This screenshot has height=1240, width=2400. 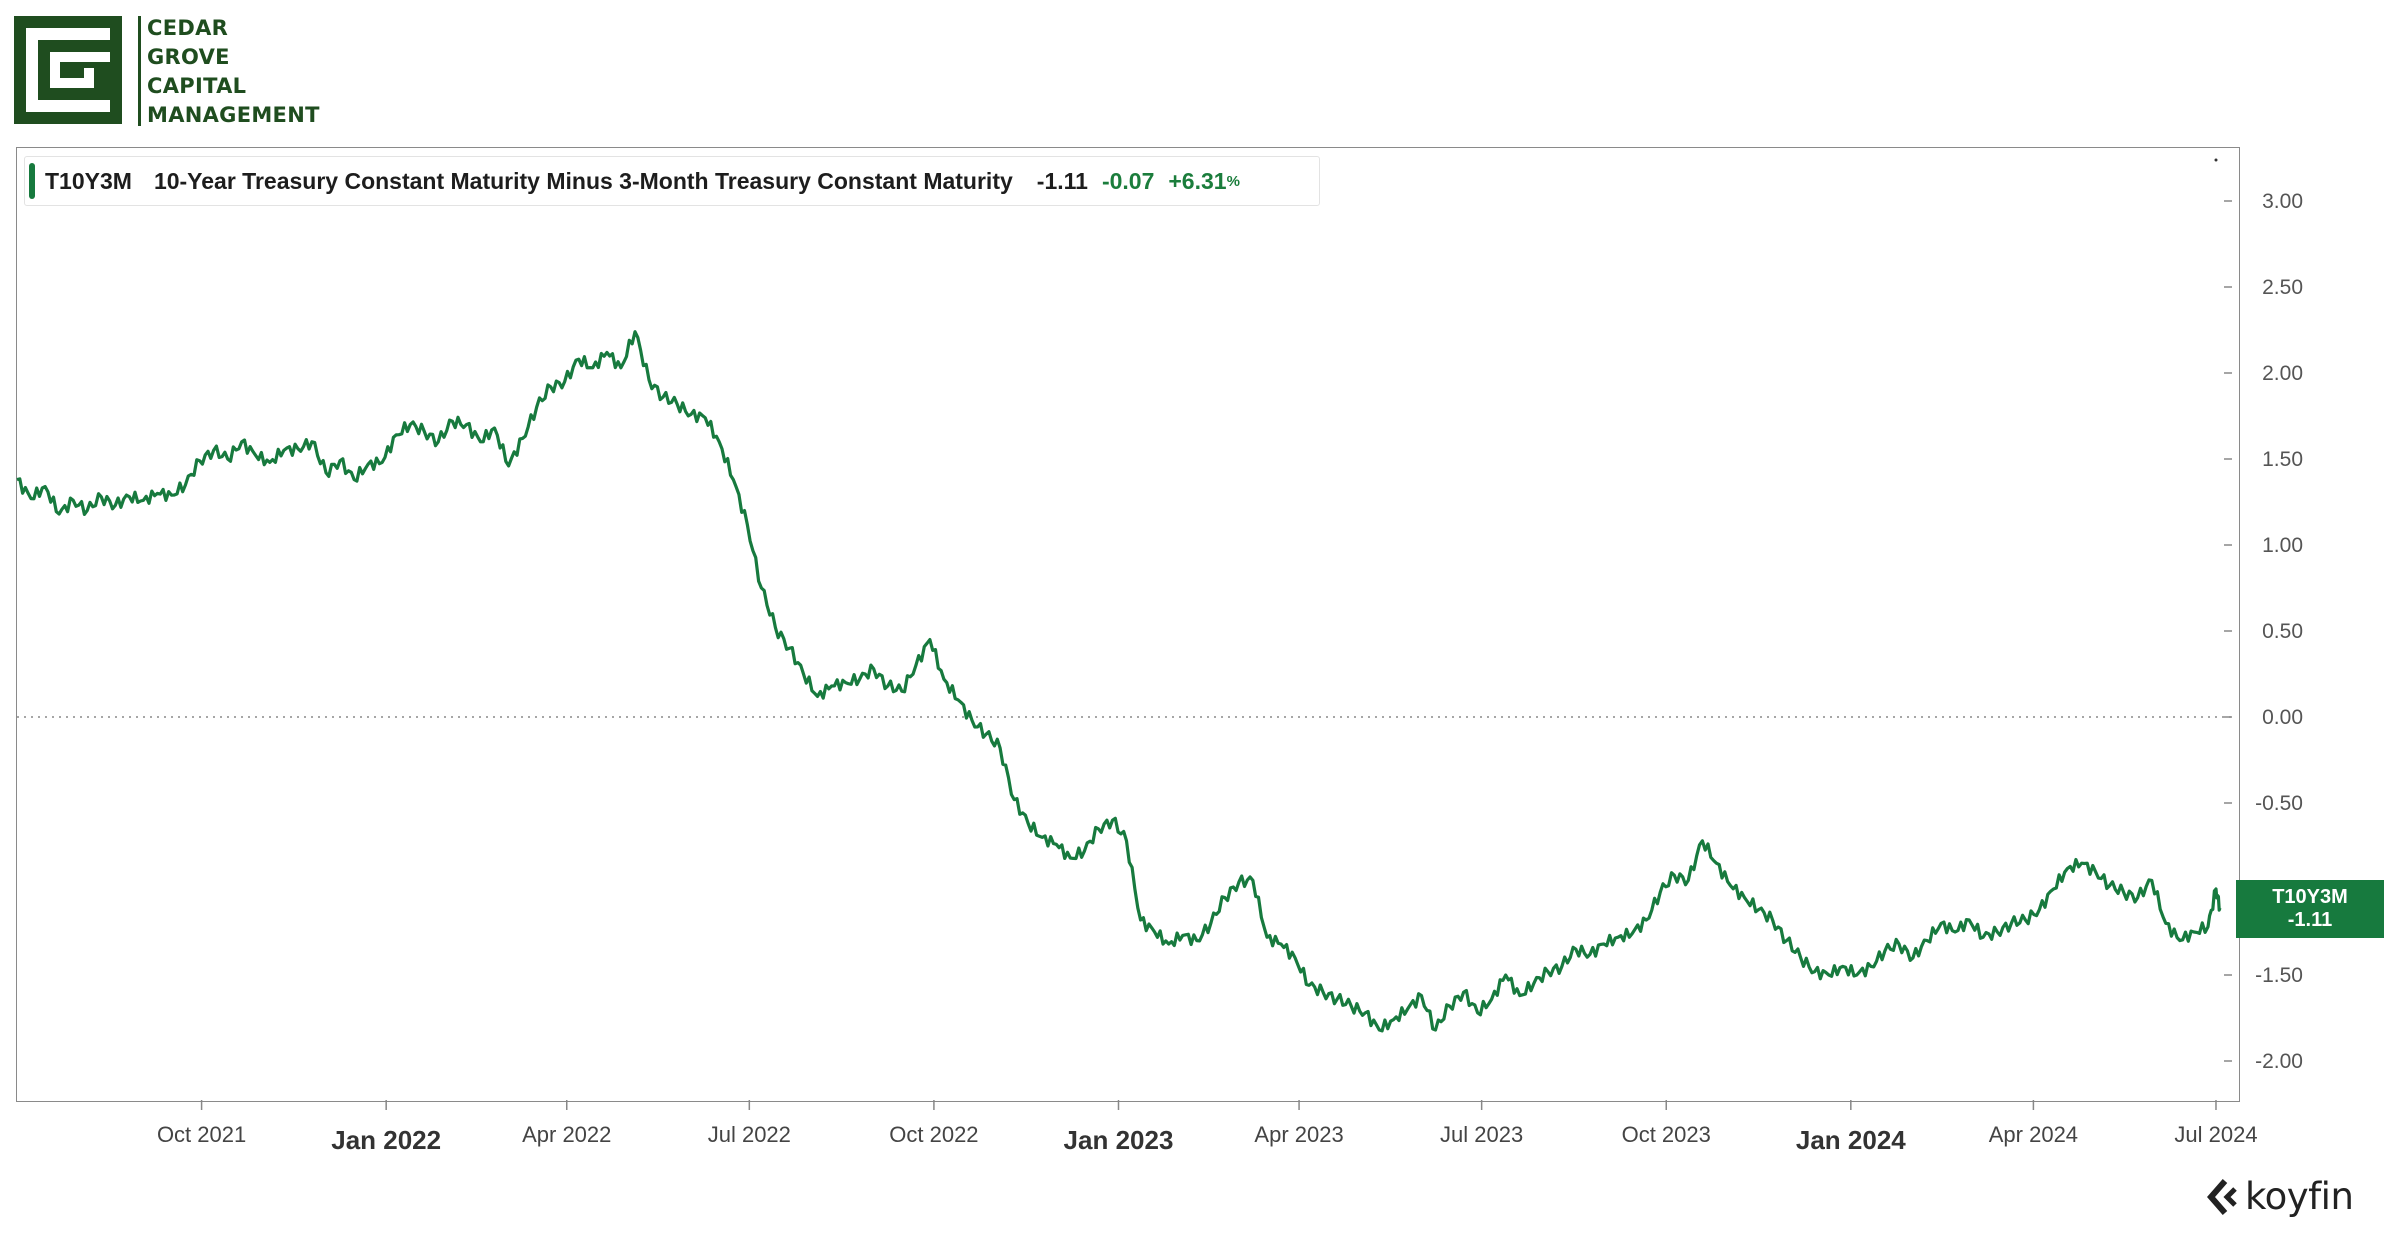 I want to click on y-tick-label: 0.50, so click(x=2282, y=631).